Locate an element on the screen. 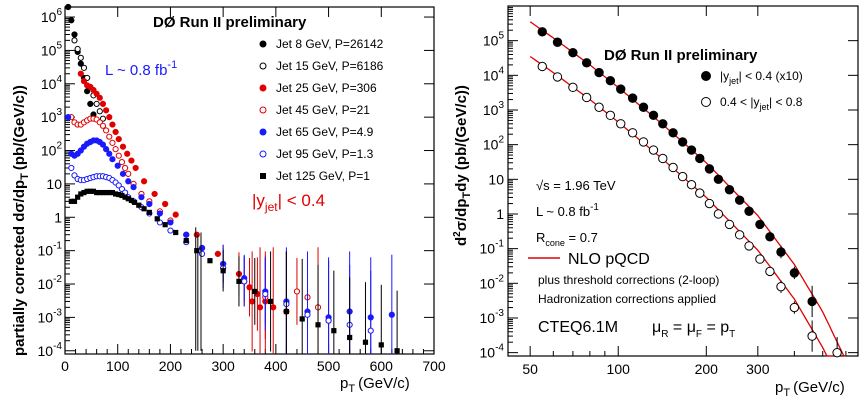 The width and height of the screenshot is (864, 410). right-lumi-annotation: L ~ 0.8 fb-1 is located at coordinates (567, 210).